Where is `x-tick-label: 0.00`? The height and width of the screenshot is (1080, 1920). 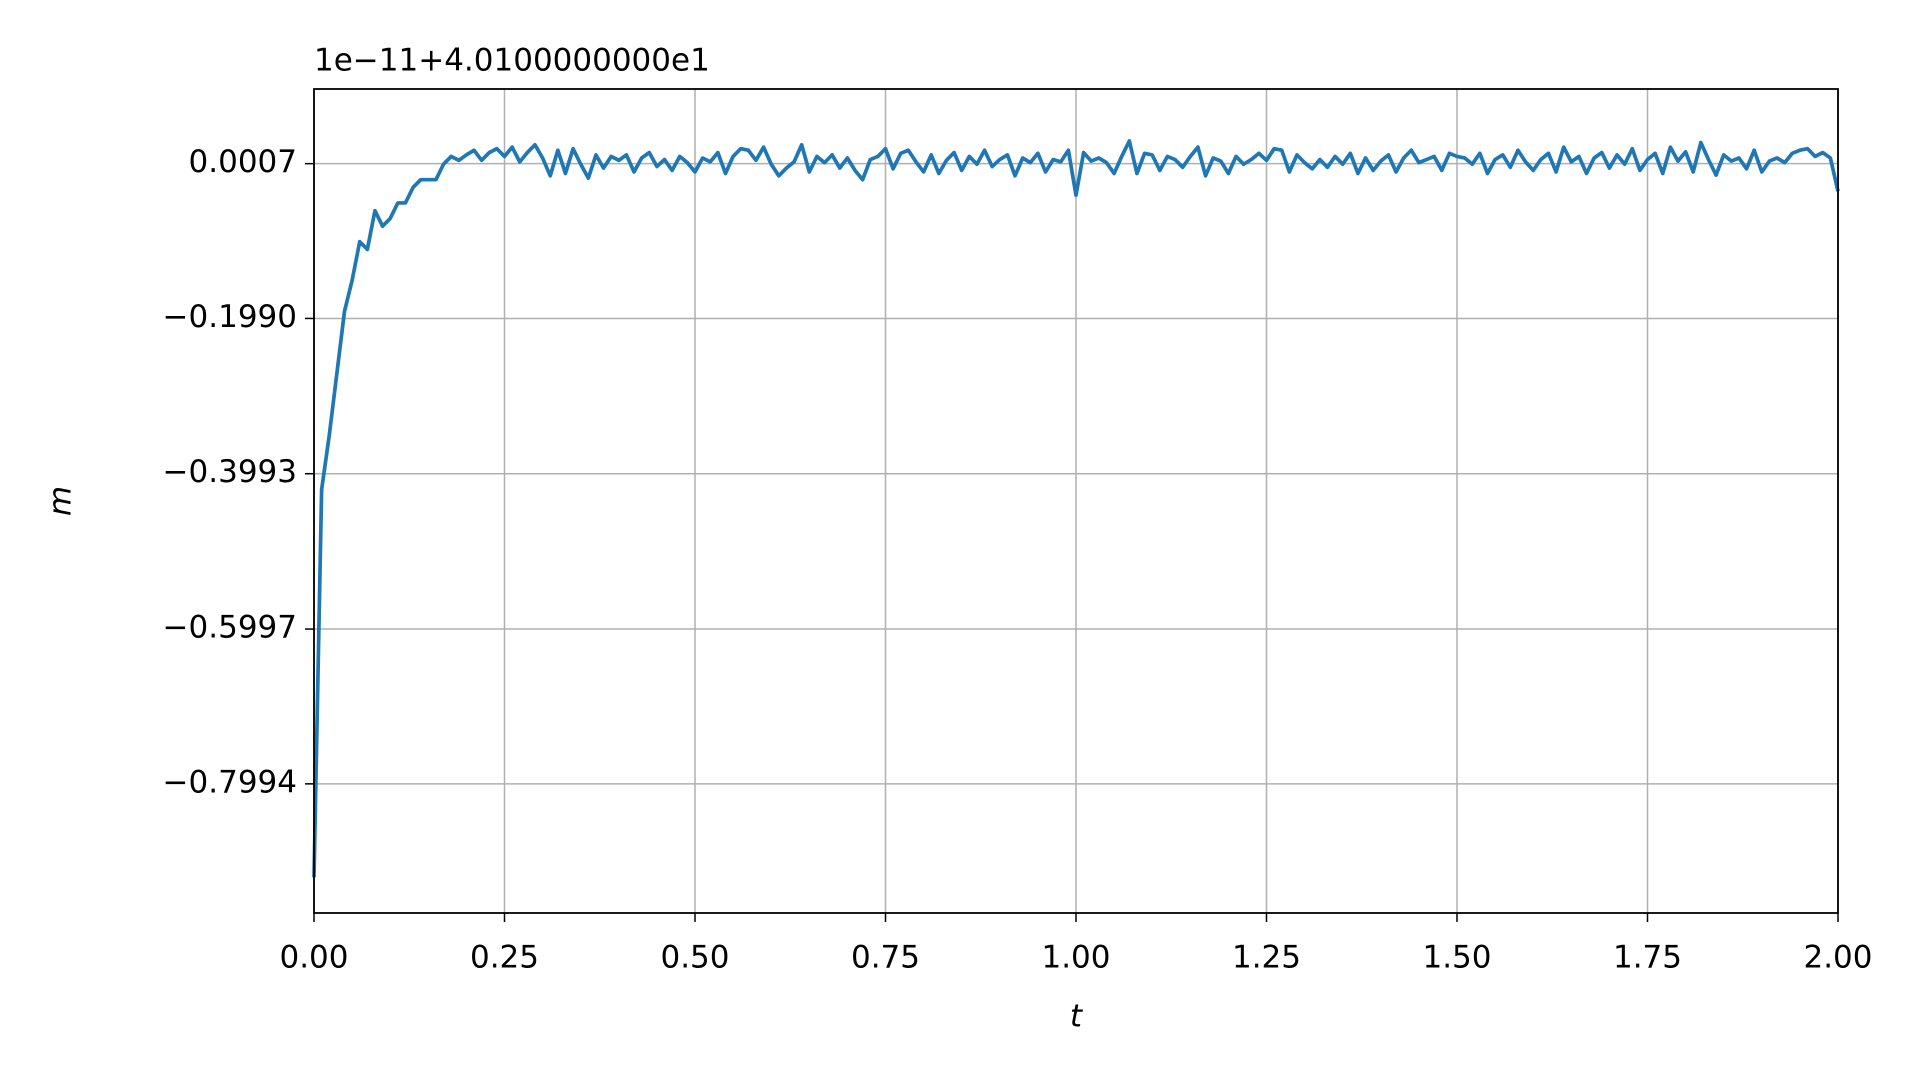 x-tick-label: 0.00 is located at coordinates (313, 958).